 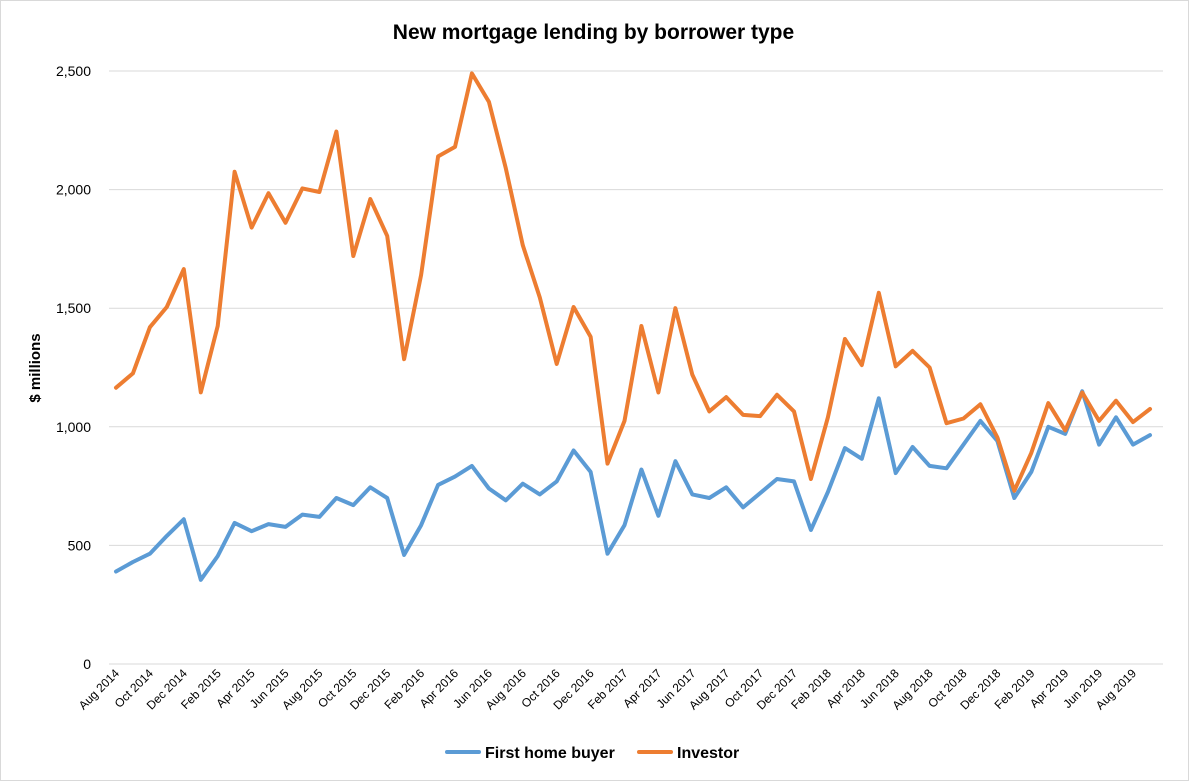 What do you see at coordinates (73, 427) in the screenshot?
I see `y-tick-label: 1,000` at bounding box center [73, 427].